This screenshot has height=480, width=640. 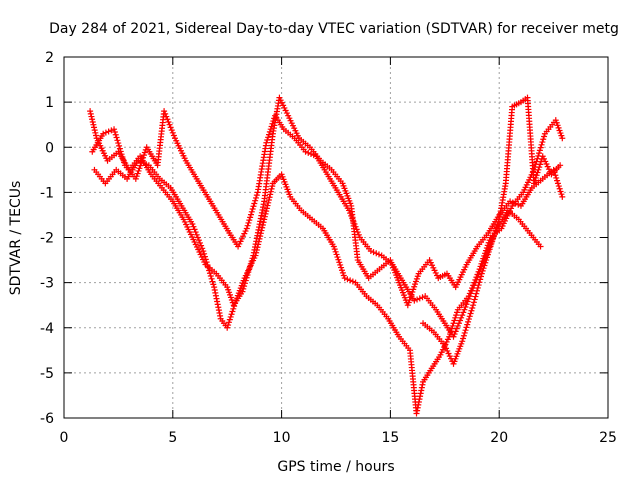 What do you see at coordinates (499, 438) in the screenshot?
I see `x-tick-label: 20` at bounding box center [499, 438].